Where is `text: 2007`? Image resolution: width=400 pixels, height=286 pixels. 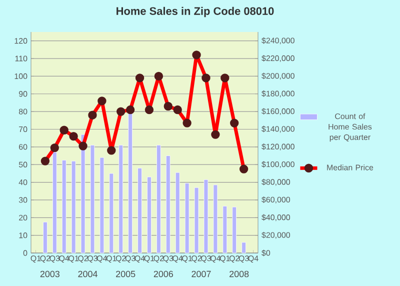
text: 2007 is located at coordinates (201, 274).